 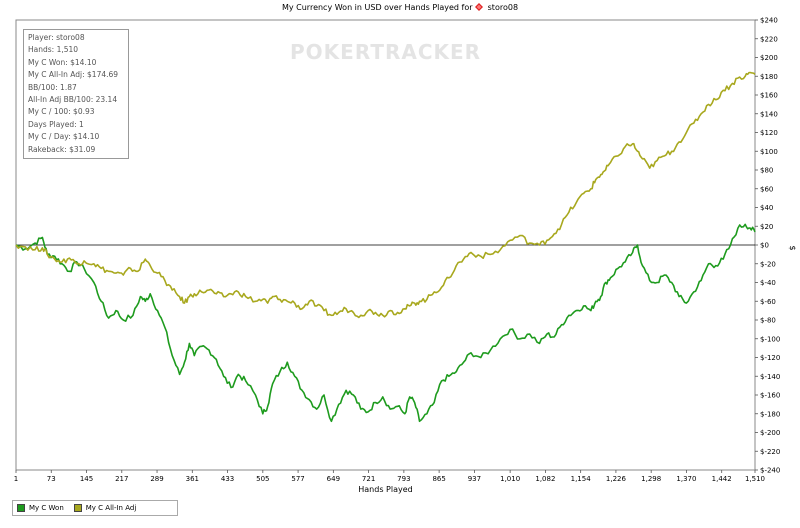 What do you see at coordinates (16, 479) in the screenshot?
I see `x-tick-label: 1` at bounding box center [16, 479].